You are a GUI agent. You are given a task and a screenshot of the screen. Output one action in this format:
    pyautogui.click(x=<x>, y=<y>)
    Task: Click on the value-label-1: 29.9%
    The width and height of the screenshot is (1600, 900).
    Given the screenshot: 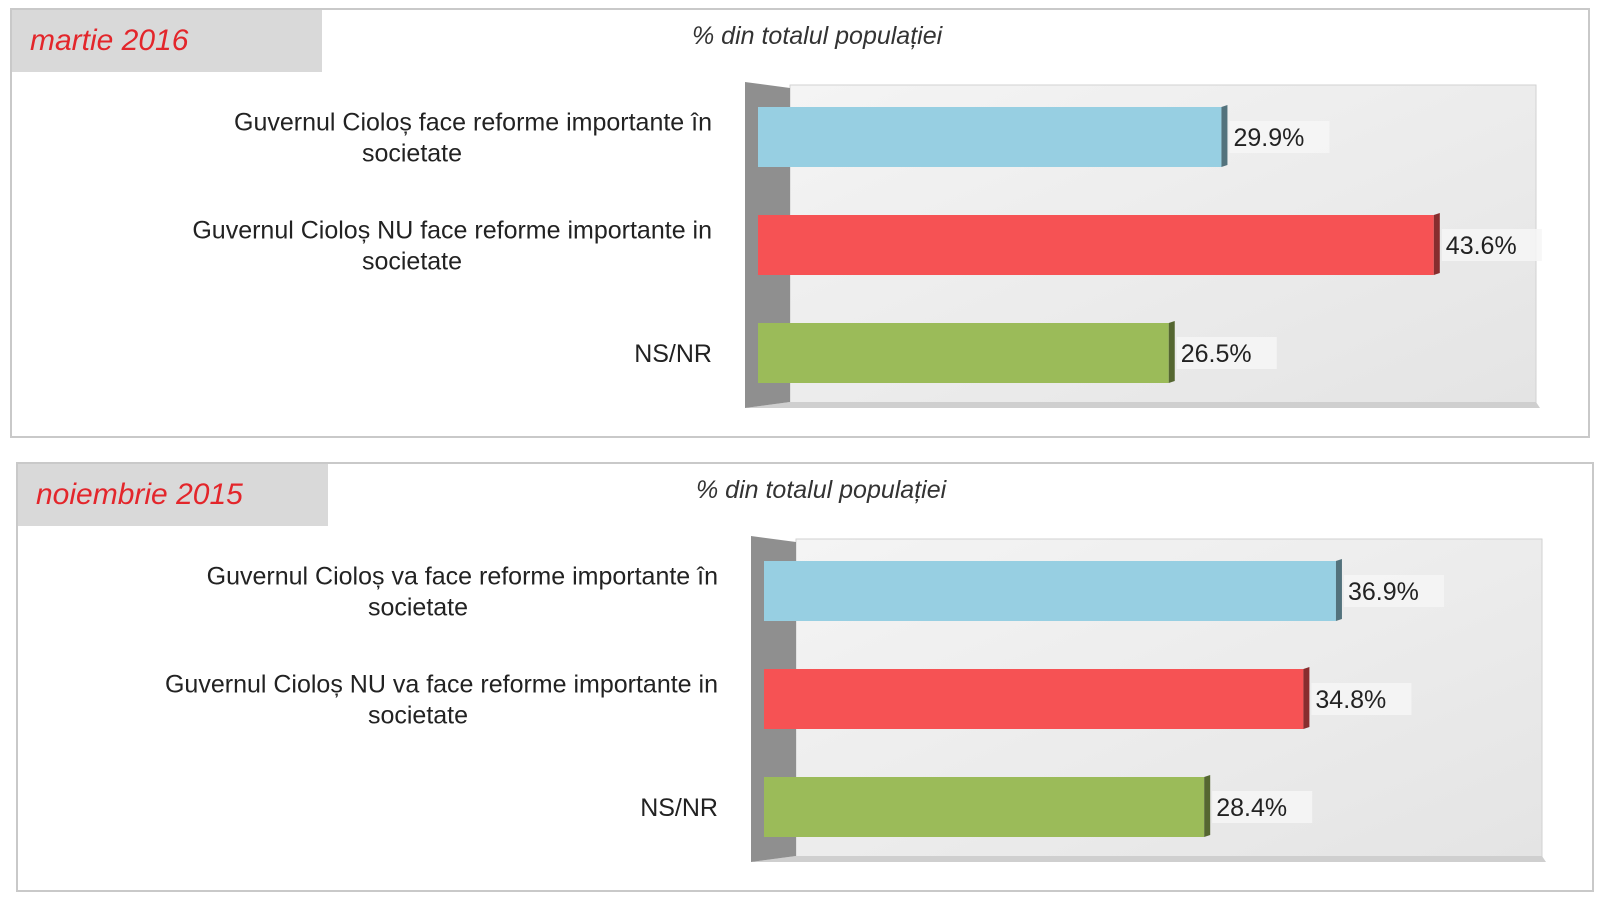 What is the action you would take?
    pyautogui.click(x=1268, y=138)
    